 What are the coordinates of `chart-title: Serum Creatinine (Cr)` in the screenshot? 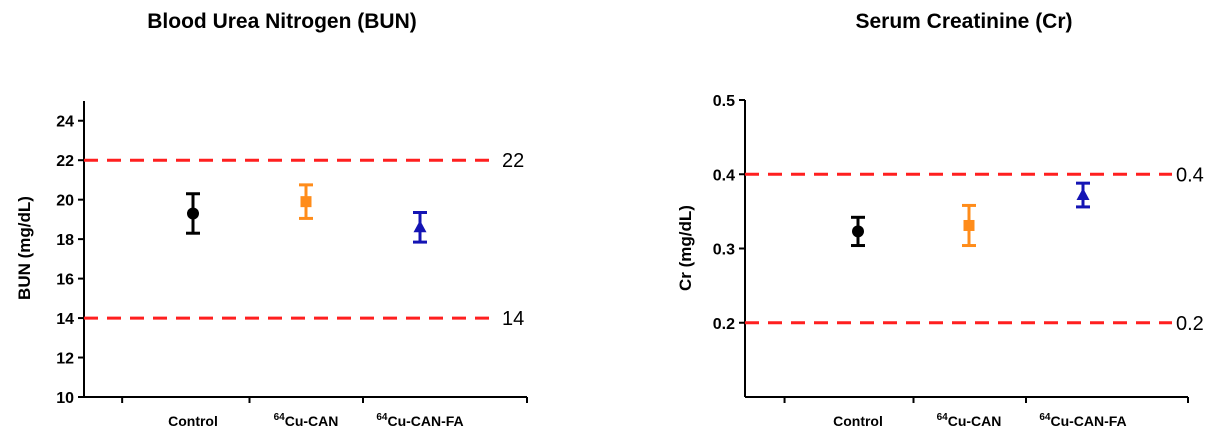 It's located at (963, 21).